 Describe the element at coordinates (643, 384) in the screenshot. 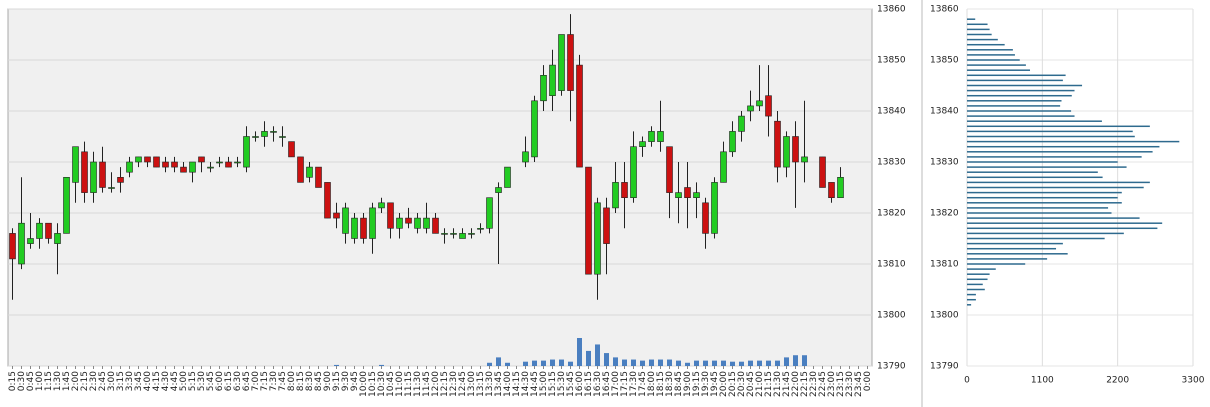

I see `x-tick-label: 17:45` at that location.